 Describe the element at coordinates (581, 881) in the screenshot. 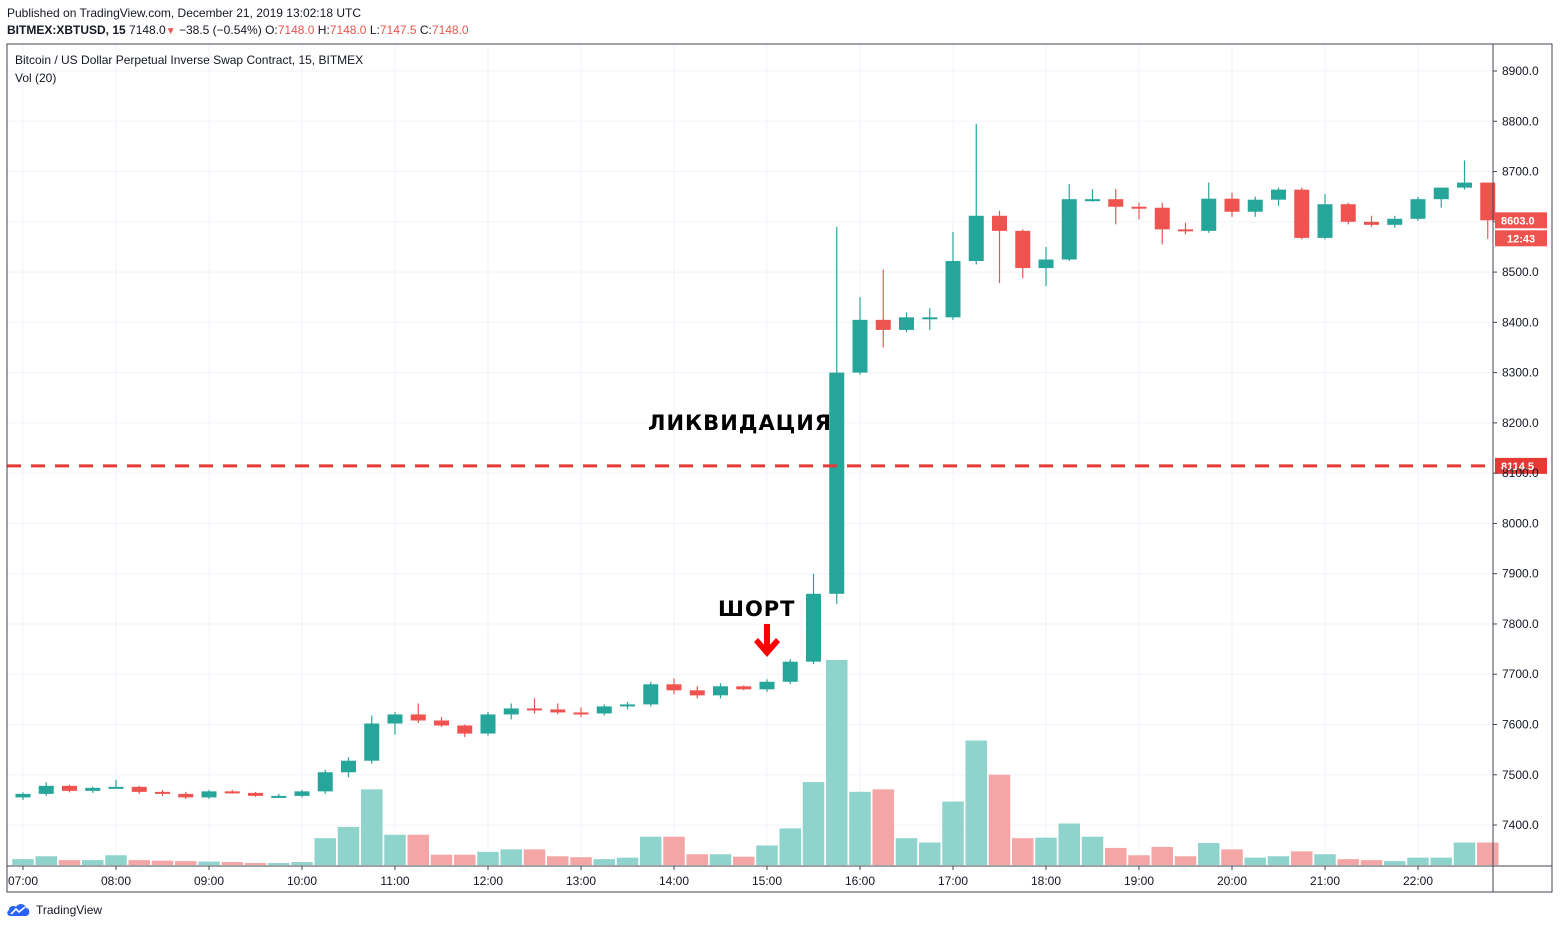

I see `x-tick-label: 13:00` at that location.